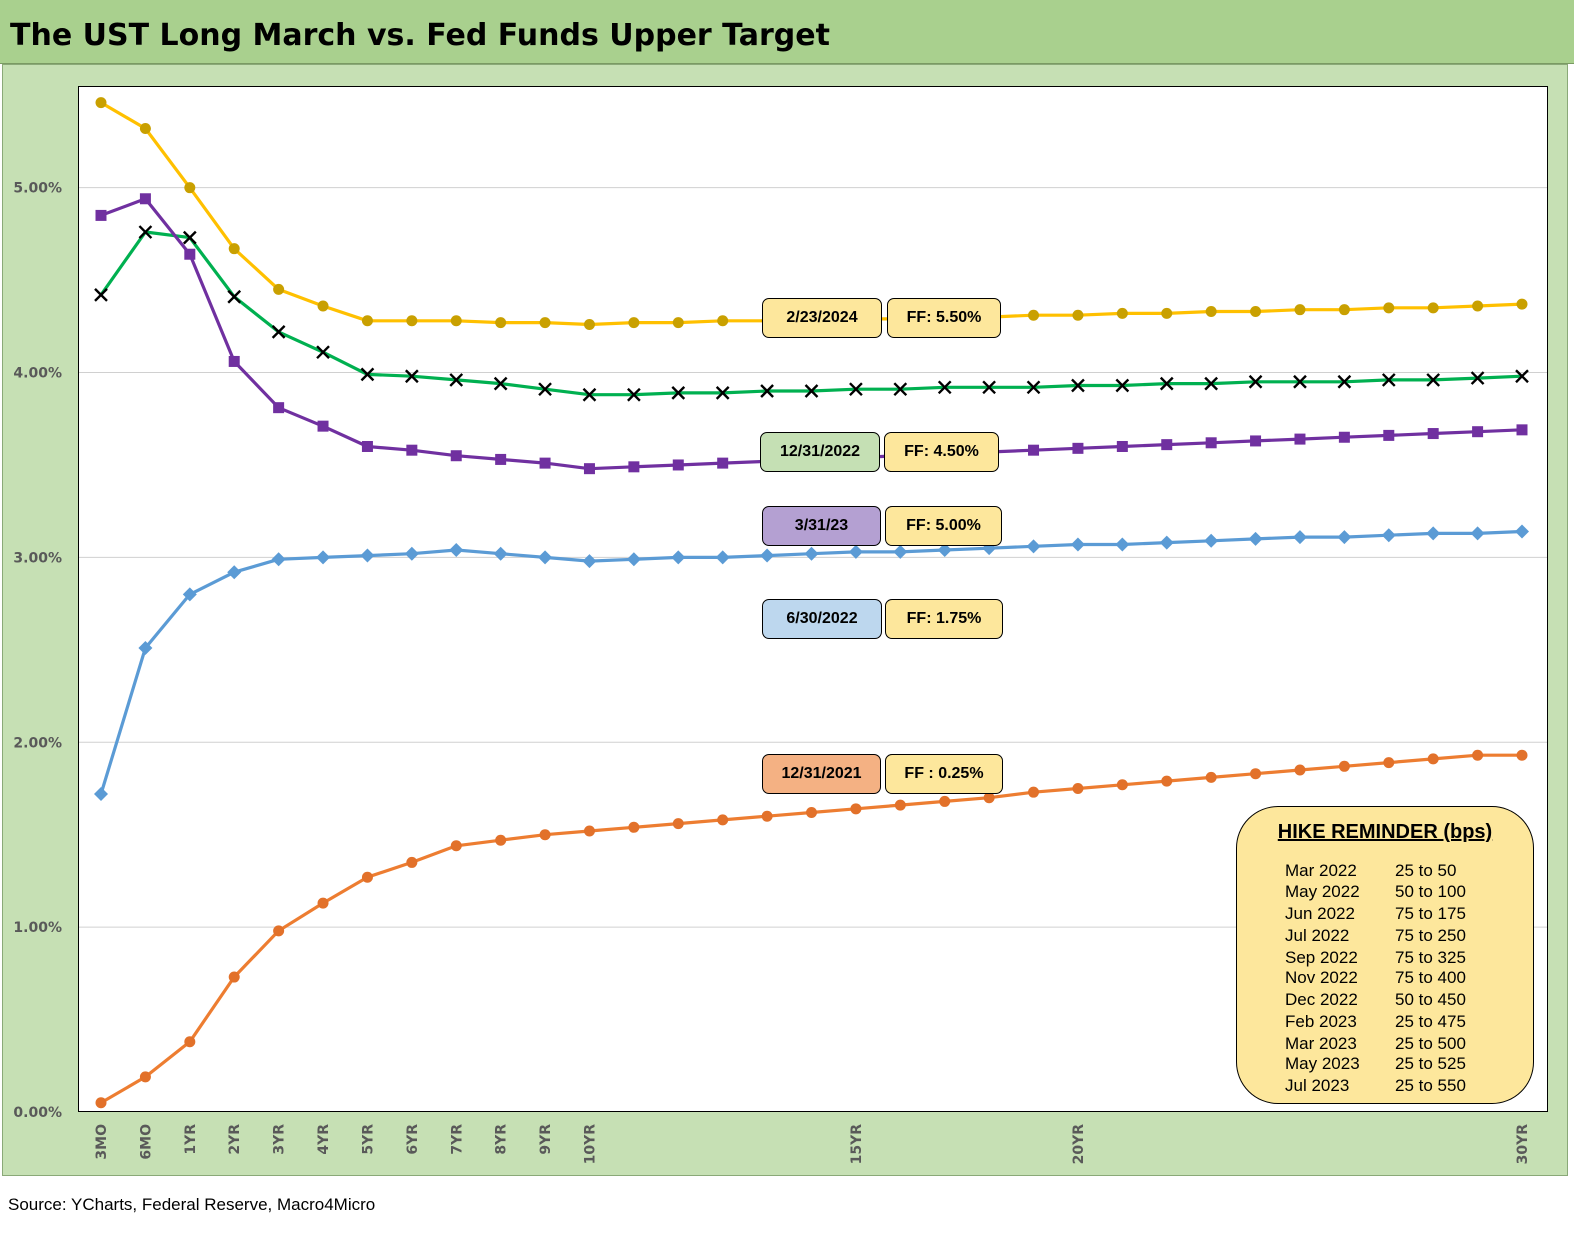 Image resolution: width=1574 pixels, height=1236 pixels. Describe the element at coordinates (1430, 891) in the screenshot. I see `hike-value: 50 to 100` at that location.